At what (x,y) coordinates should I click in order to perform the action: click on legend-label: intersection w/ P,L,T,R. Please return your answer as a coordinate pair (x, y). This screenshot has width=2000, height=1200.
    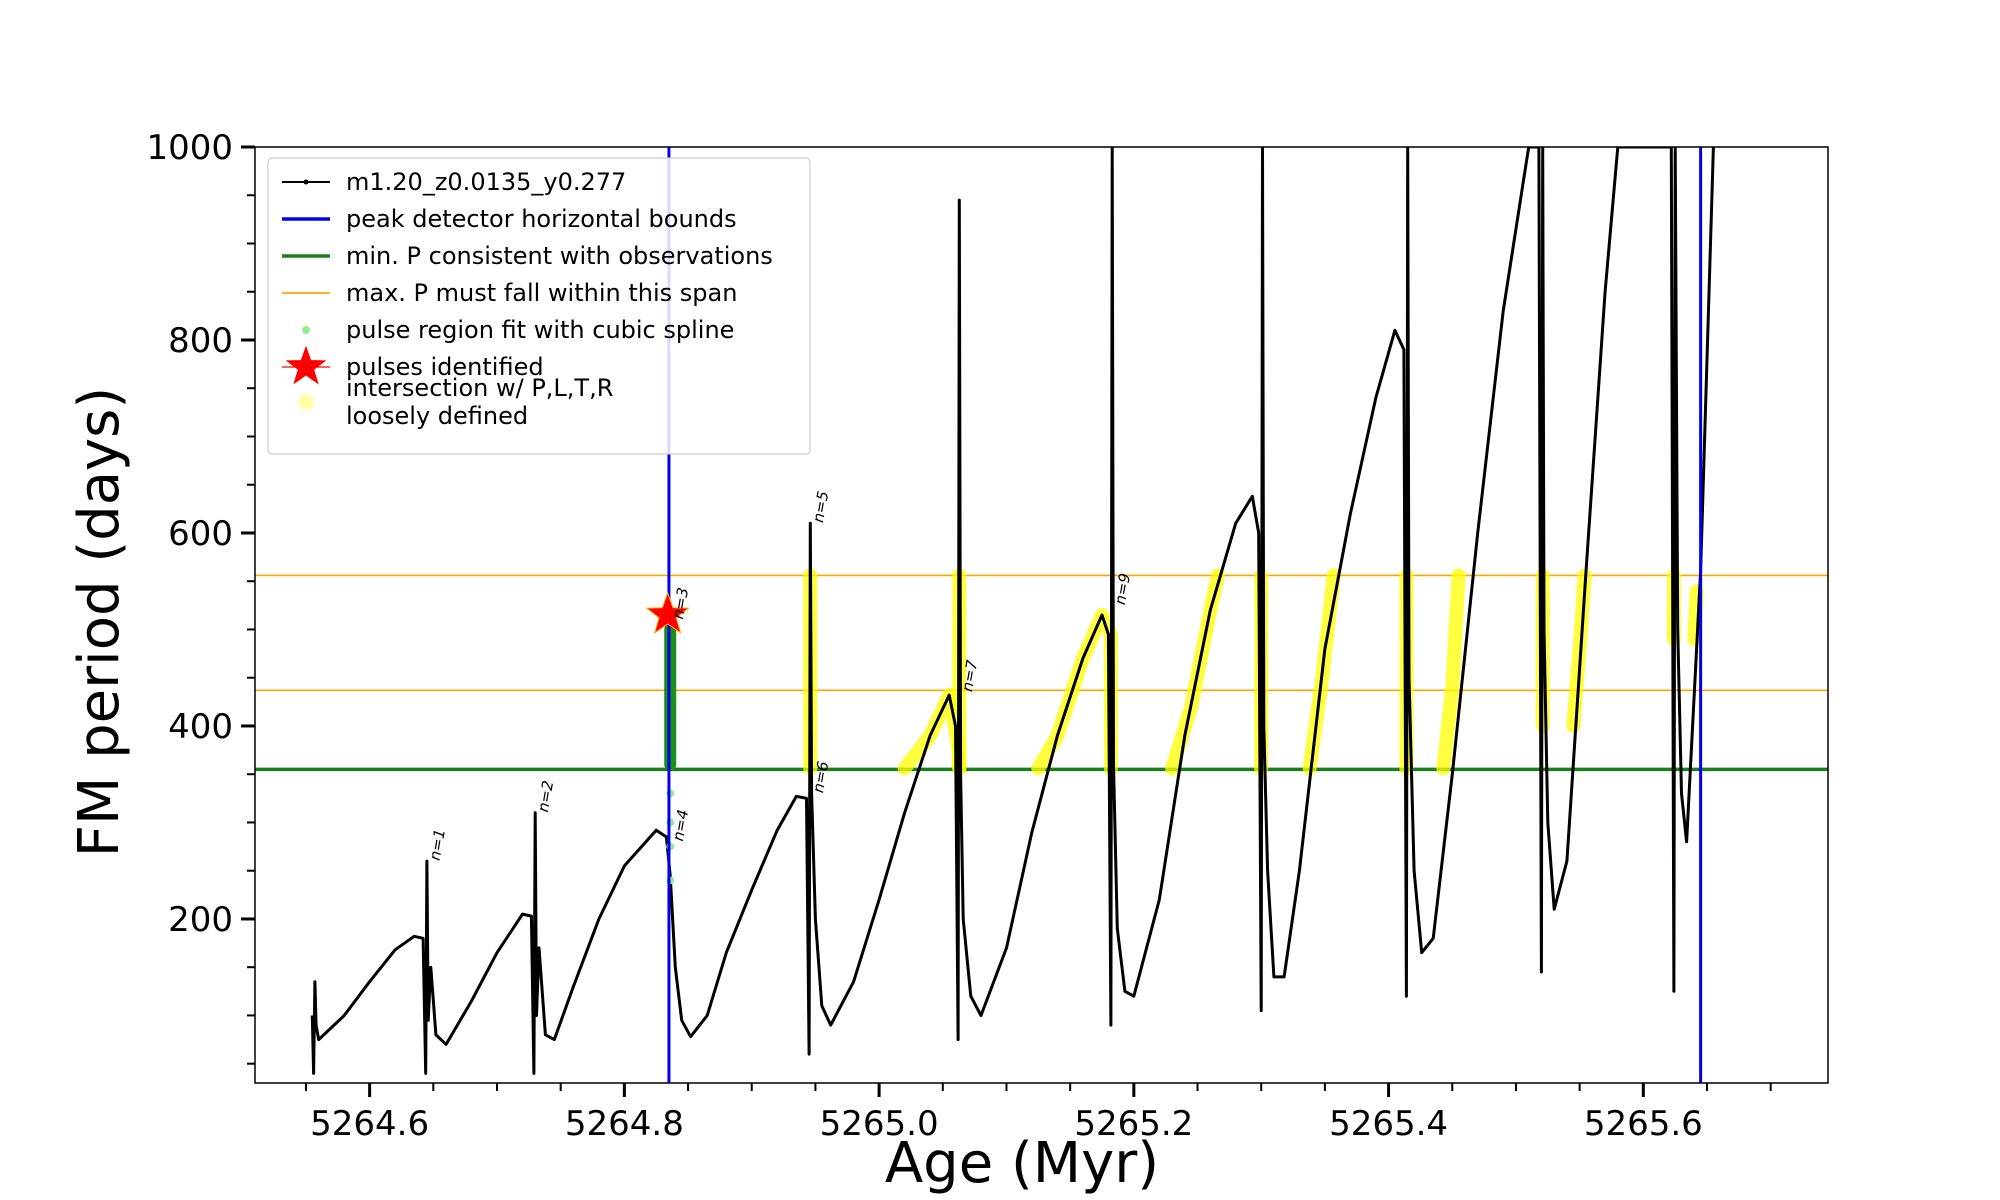
    Looking at the image, I should click on (479, 388).